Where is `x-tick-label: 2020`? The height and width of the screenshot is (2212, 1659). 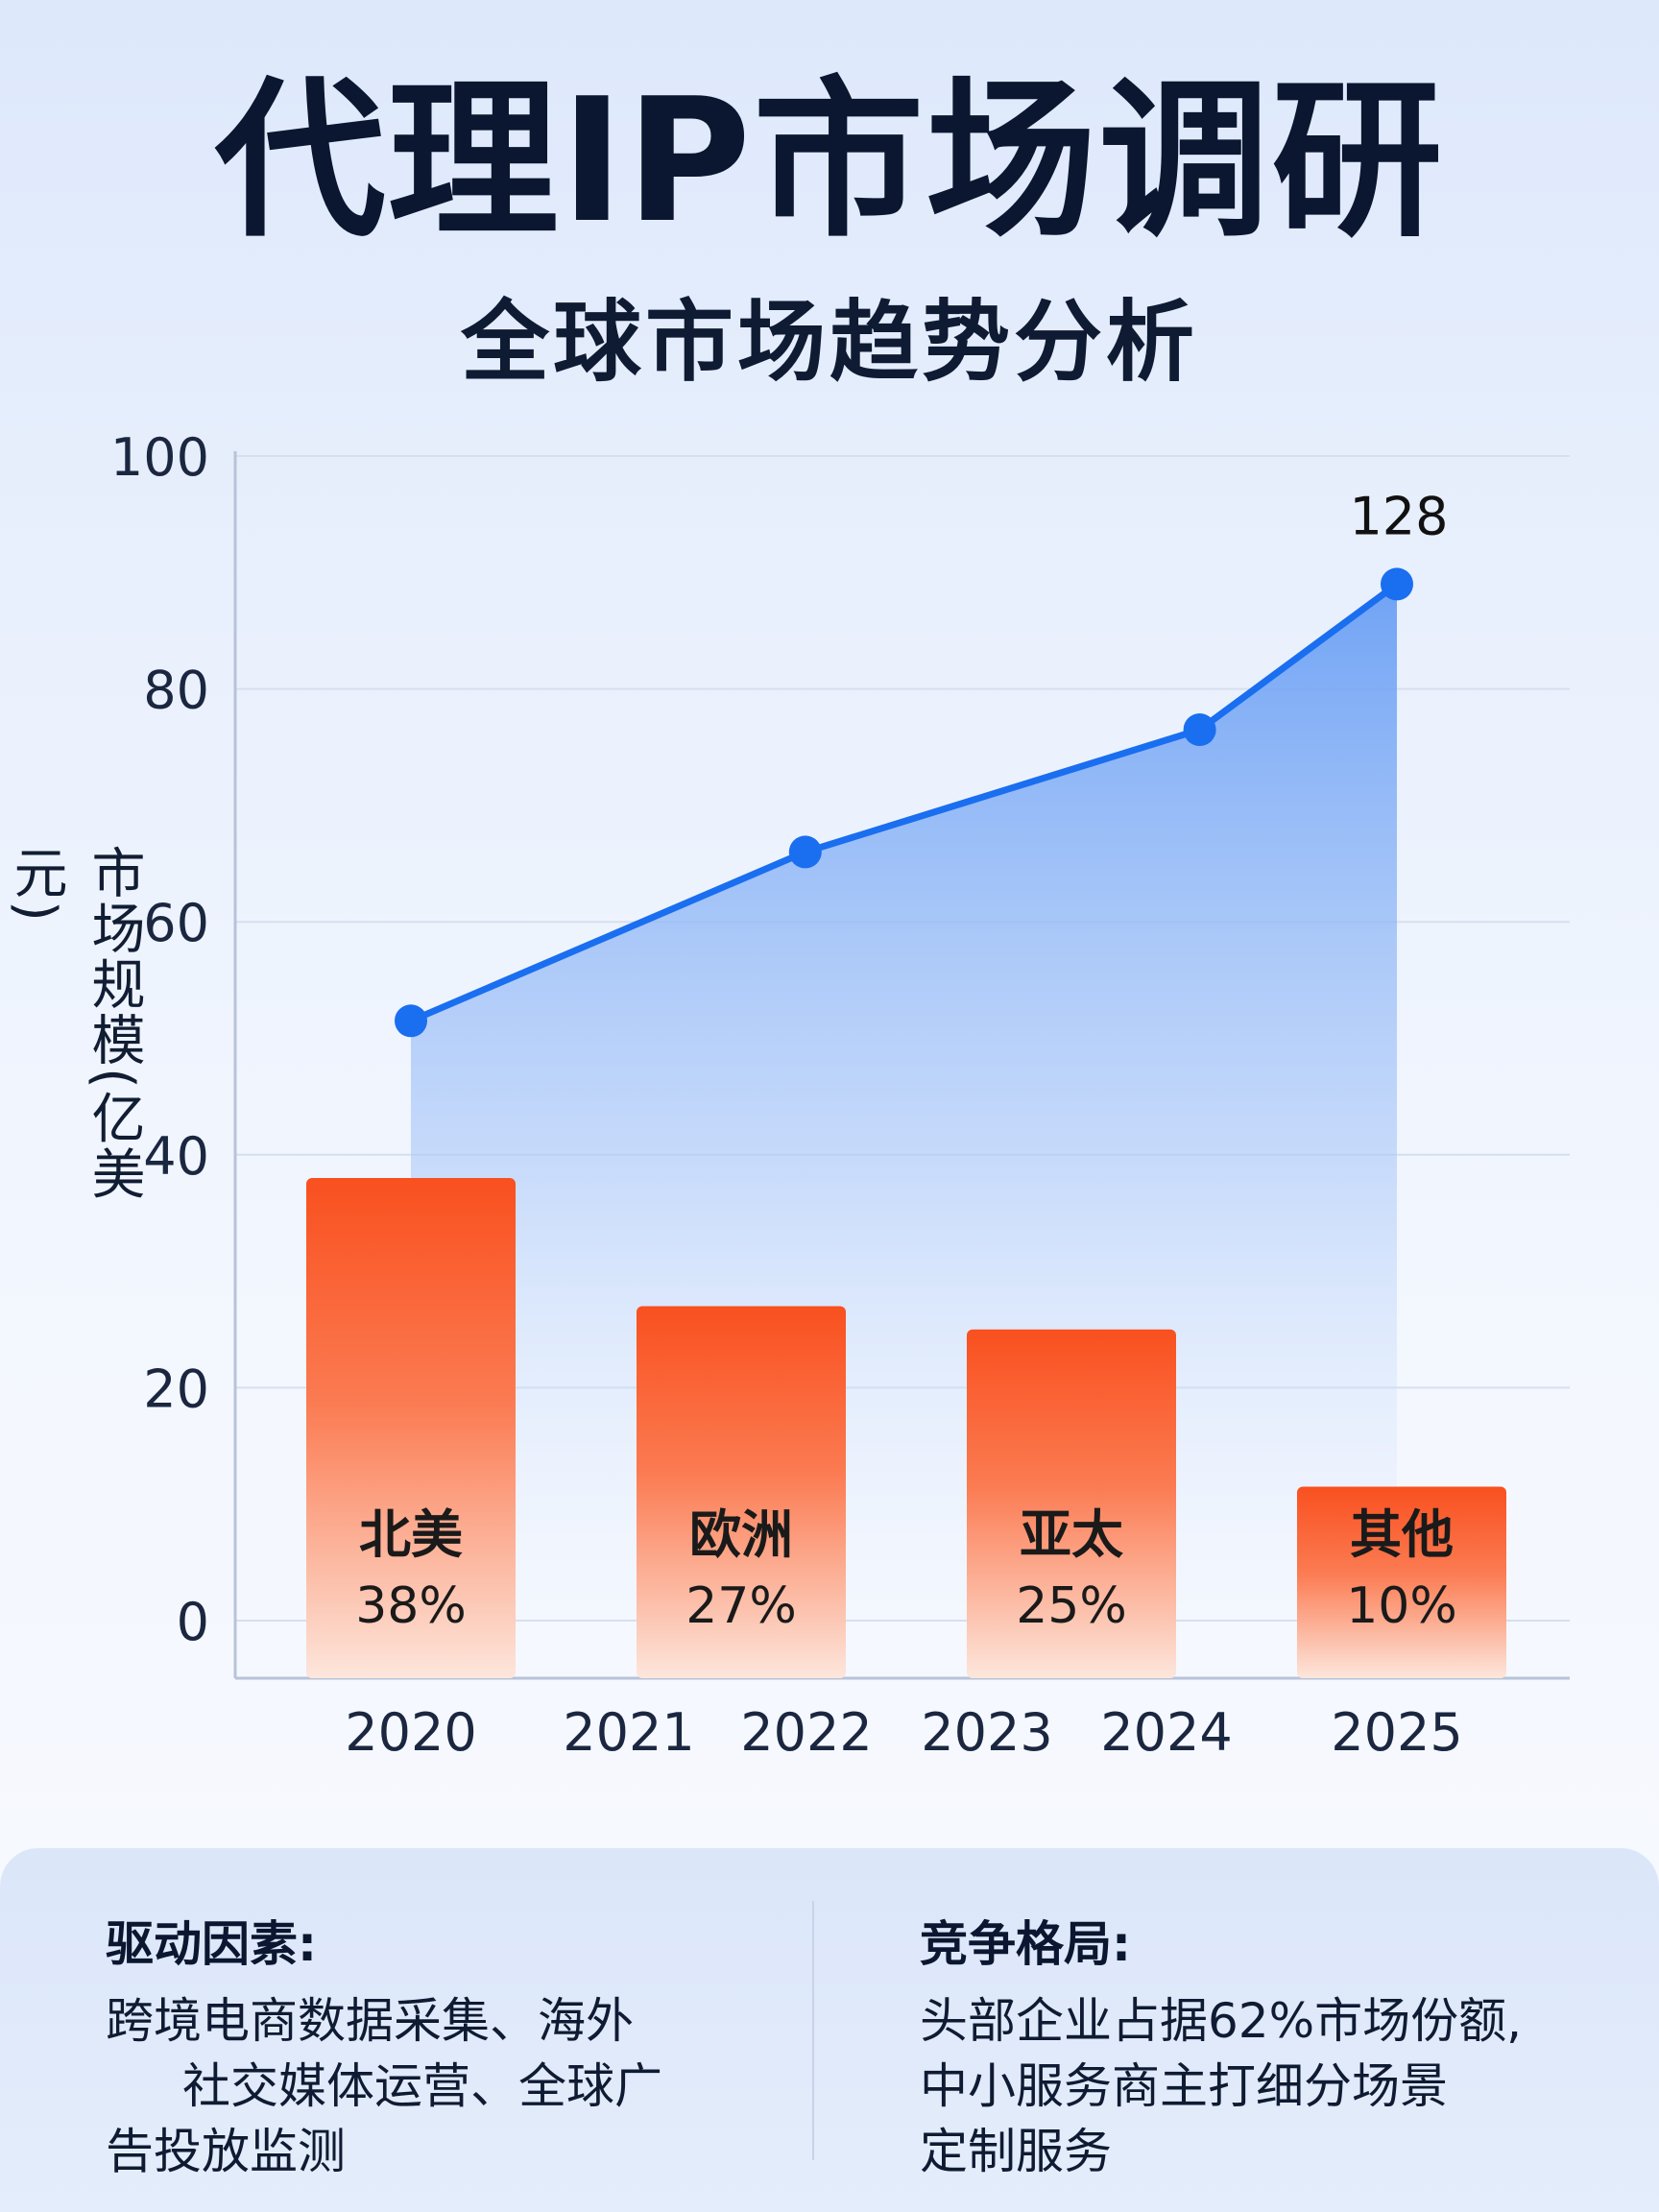
x-tick-label: 2020 is located at coordinates (410, 1732).